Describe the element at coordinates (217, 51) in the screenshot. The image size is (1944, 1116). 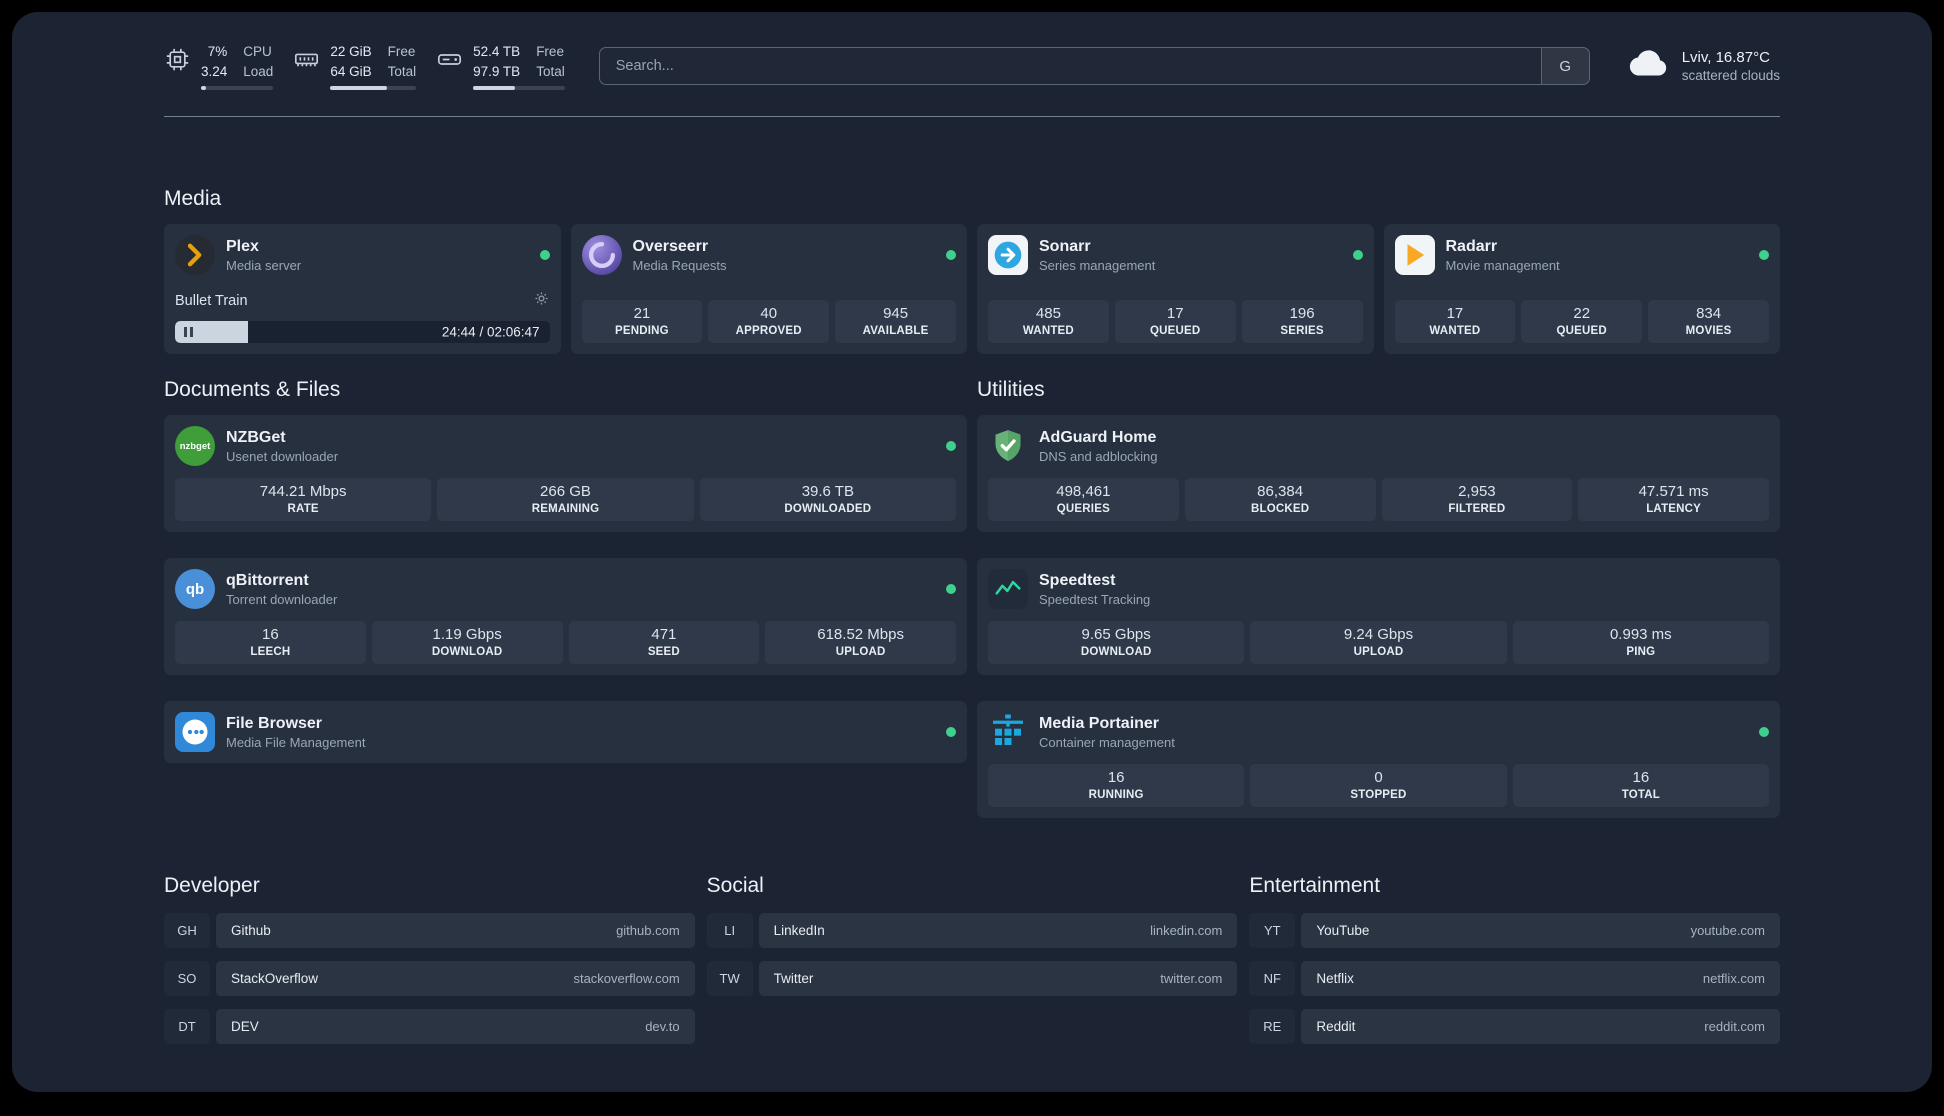
I see `cpu-usage-value: 7%` at that location.